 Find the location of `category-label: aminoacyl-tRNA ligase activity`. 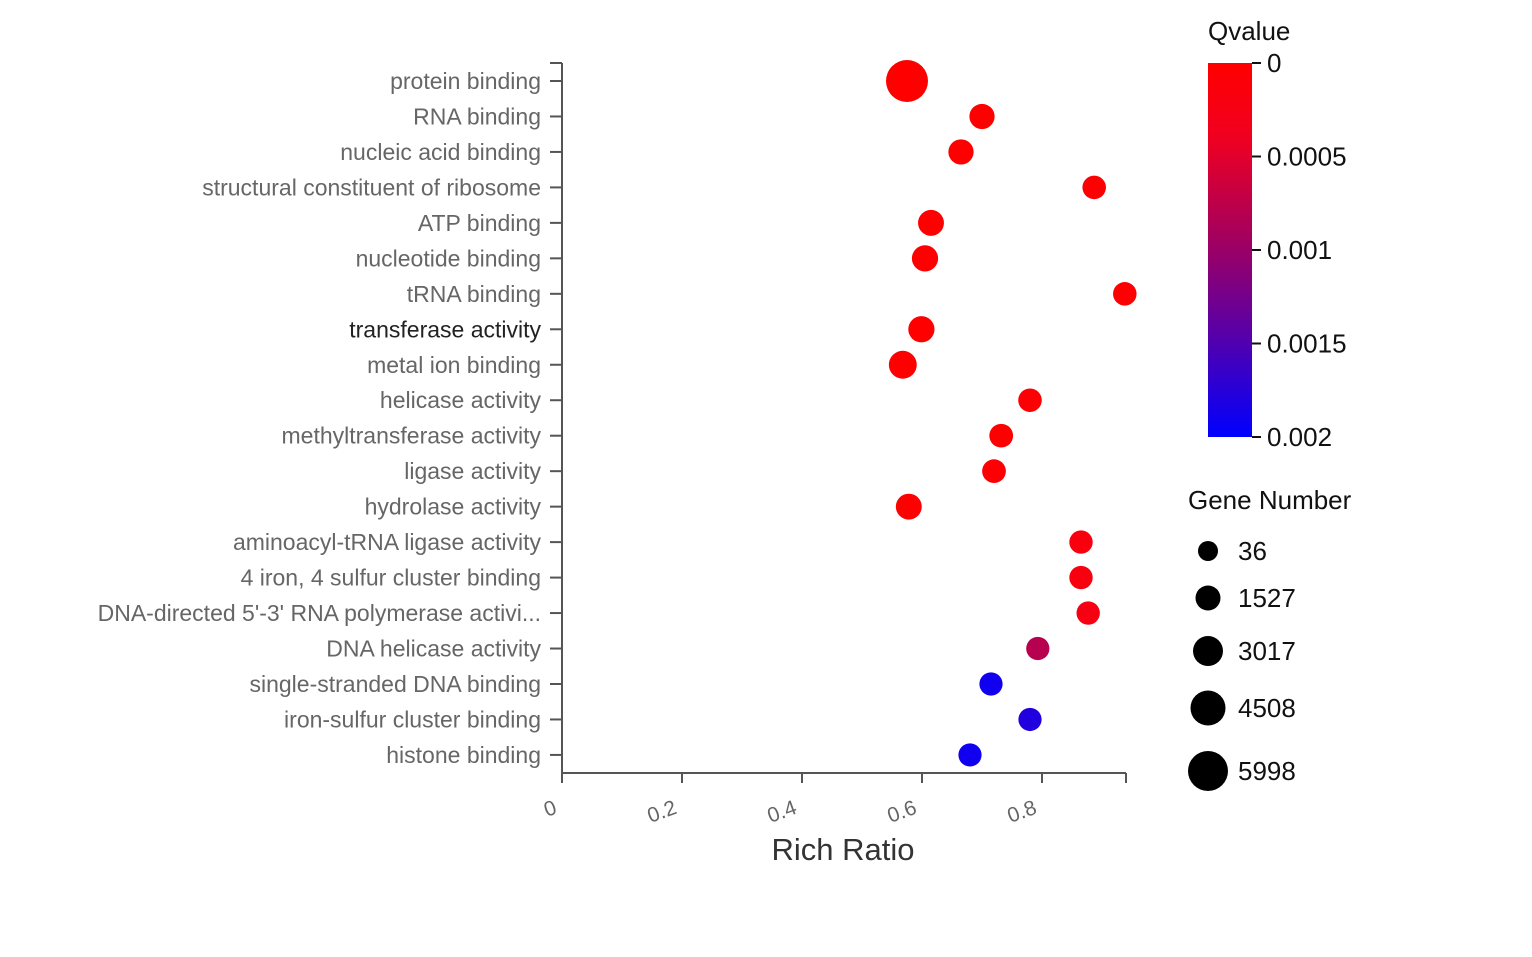

category-label: aminoacyl-tRNA ligase activity is located at coordinates (387, 542).